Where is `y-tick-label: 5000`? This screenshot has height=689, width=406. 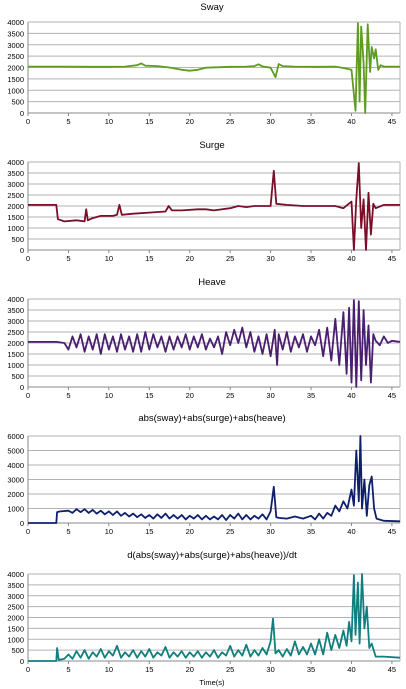 y-tick-label: 5000 is located at coordinates (15, 451).